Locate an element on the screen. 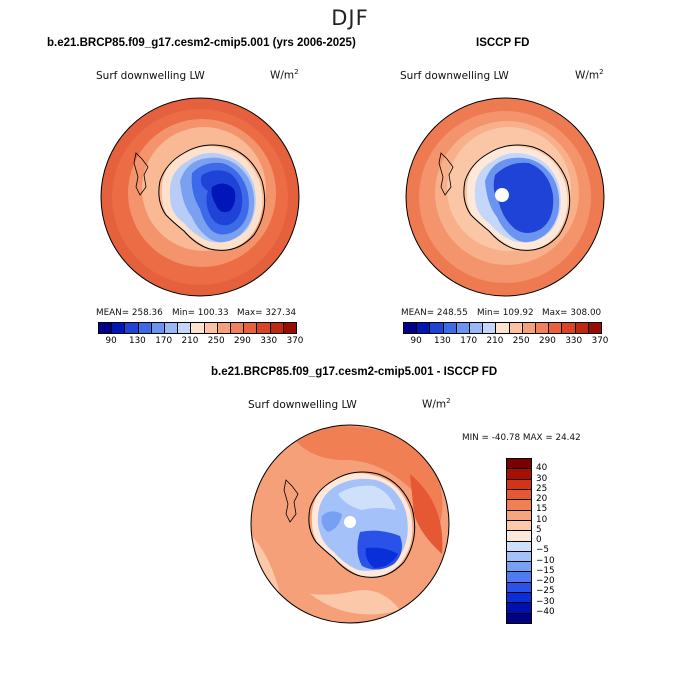 This screenshot has height=700, width=700. panel-model-colorbar-ticks: 90 130 170 210 250 290 330 370 is located at coordinates (201, 342).